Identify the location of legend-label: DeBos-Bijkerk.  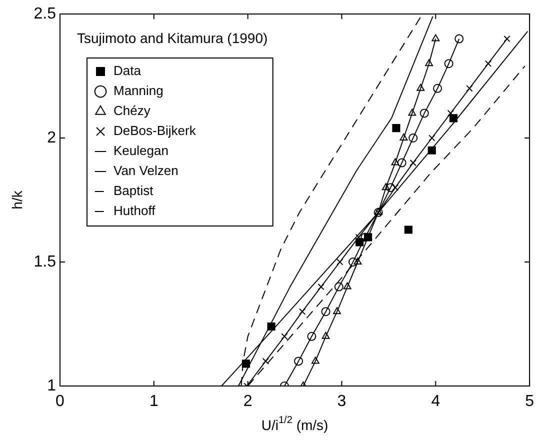
(155, 130).